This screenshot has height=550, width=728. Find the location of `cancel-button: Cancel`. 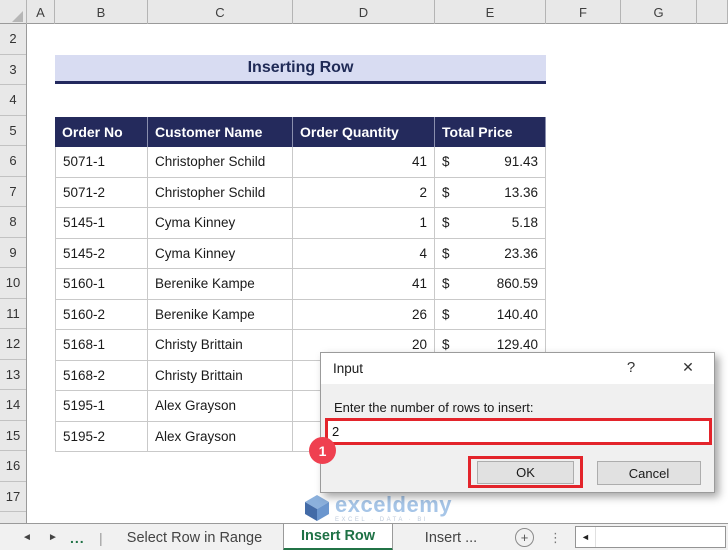

cancel-button: Cancel is located at coordinates (649, 473).